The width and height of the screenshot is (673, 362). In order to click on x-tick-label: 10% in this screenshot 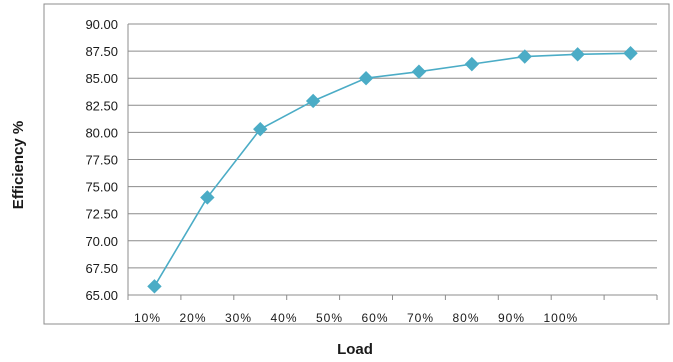, I will do `click(147, 318)`.